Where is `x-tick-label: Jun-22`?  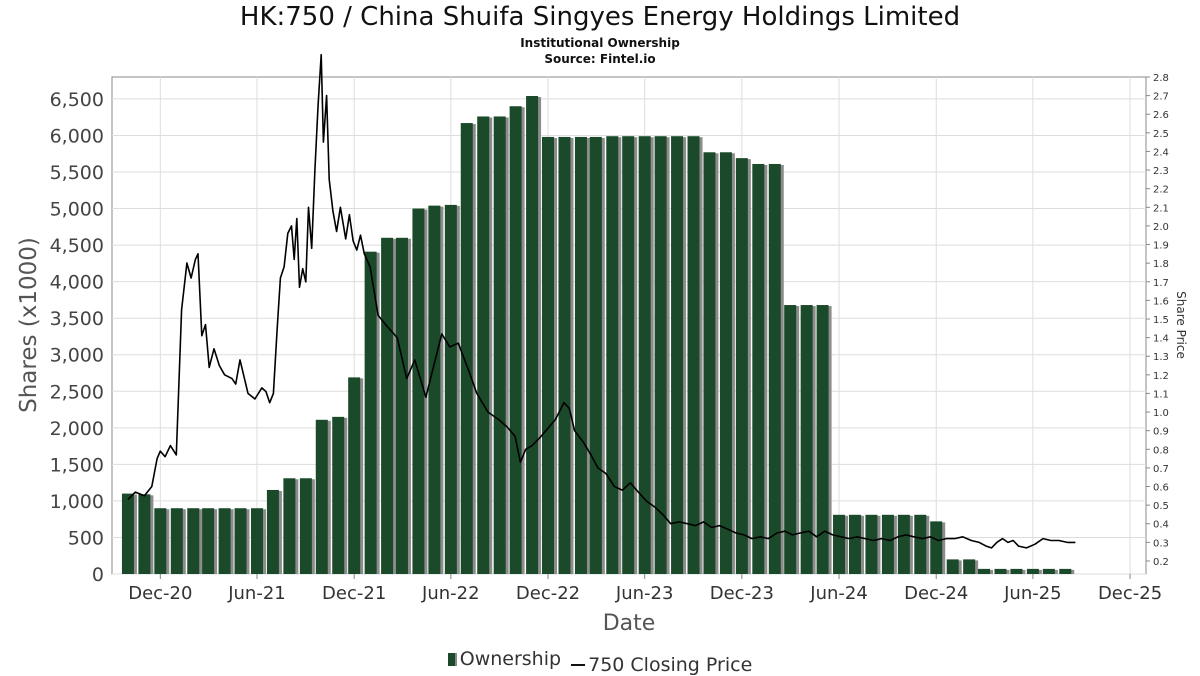
x-tick-label: Jun-22 is located at coordinates (450, 593).